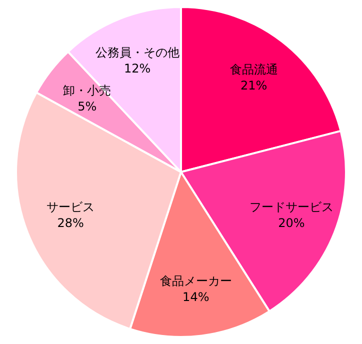 The image size is (362, 344). Describe the element at coordinates (70, 223) in the screenshot. I see `data-label: 28%` at that location.